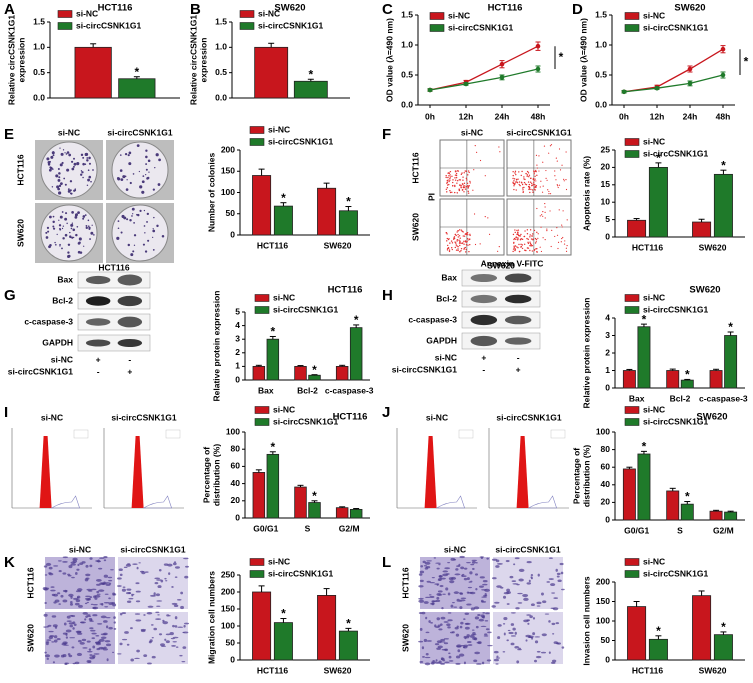 This screenshot has width=753, height=683. I want to click on x-tick-label: 0h, so click(430, 116).